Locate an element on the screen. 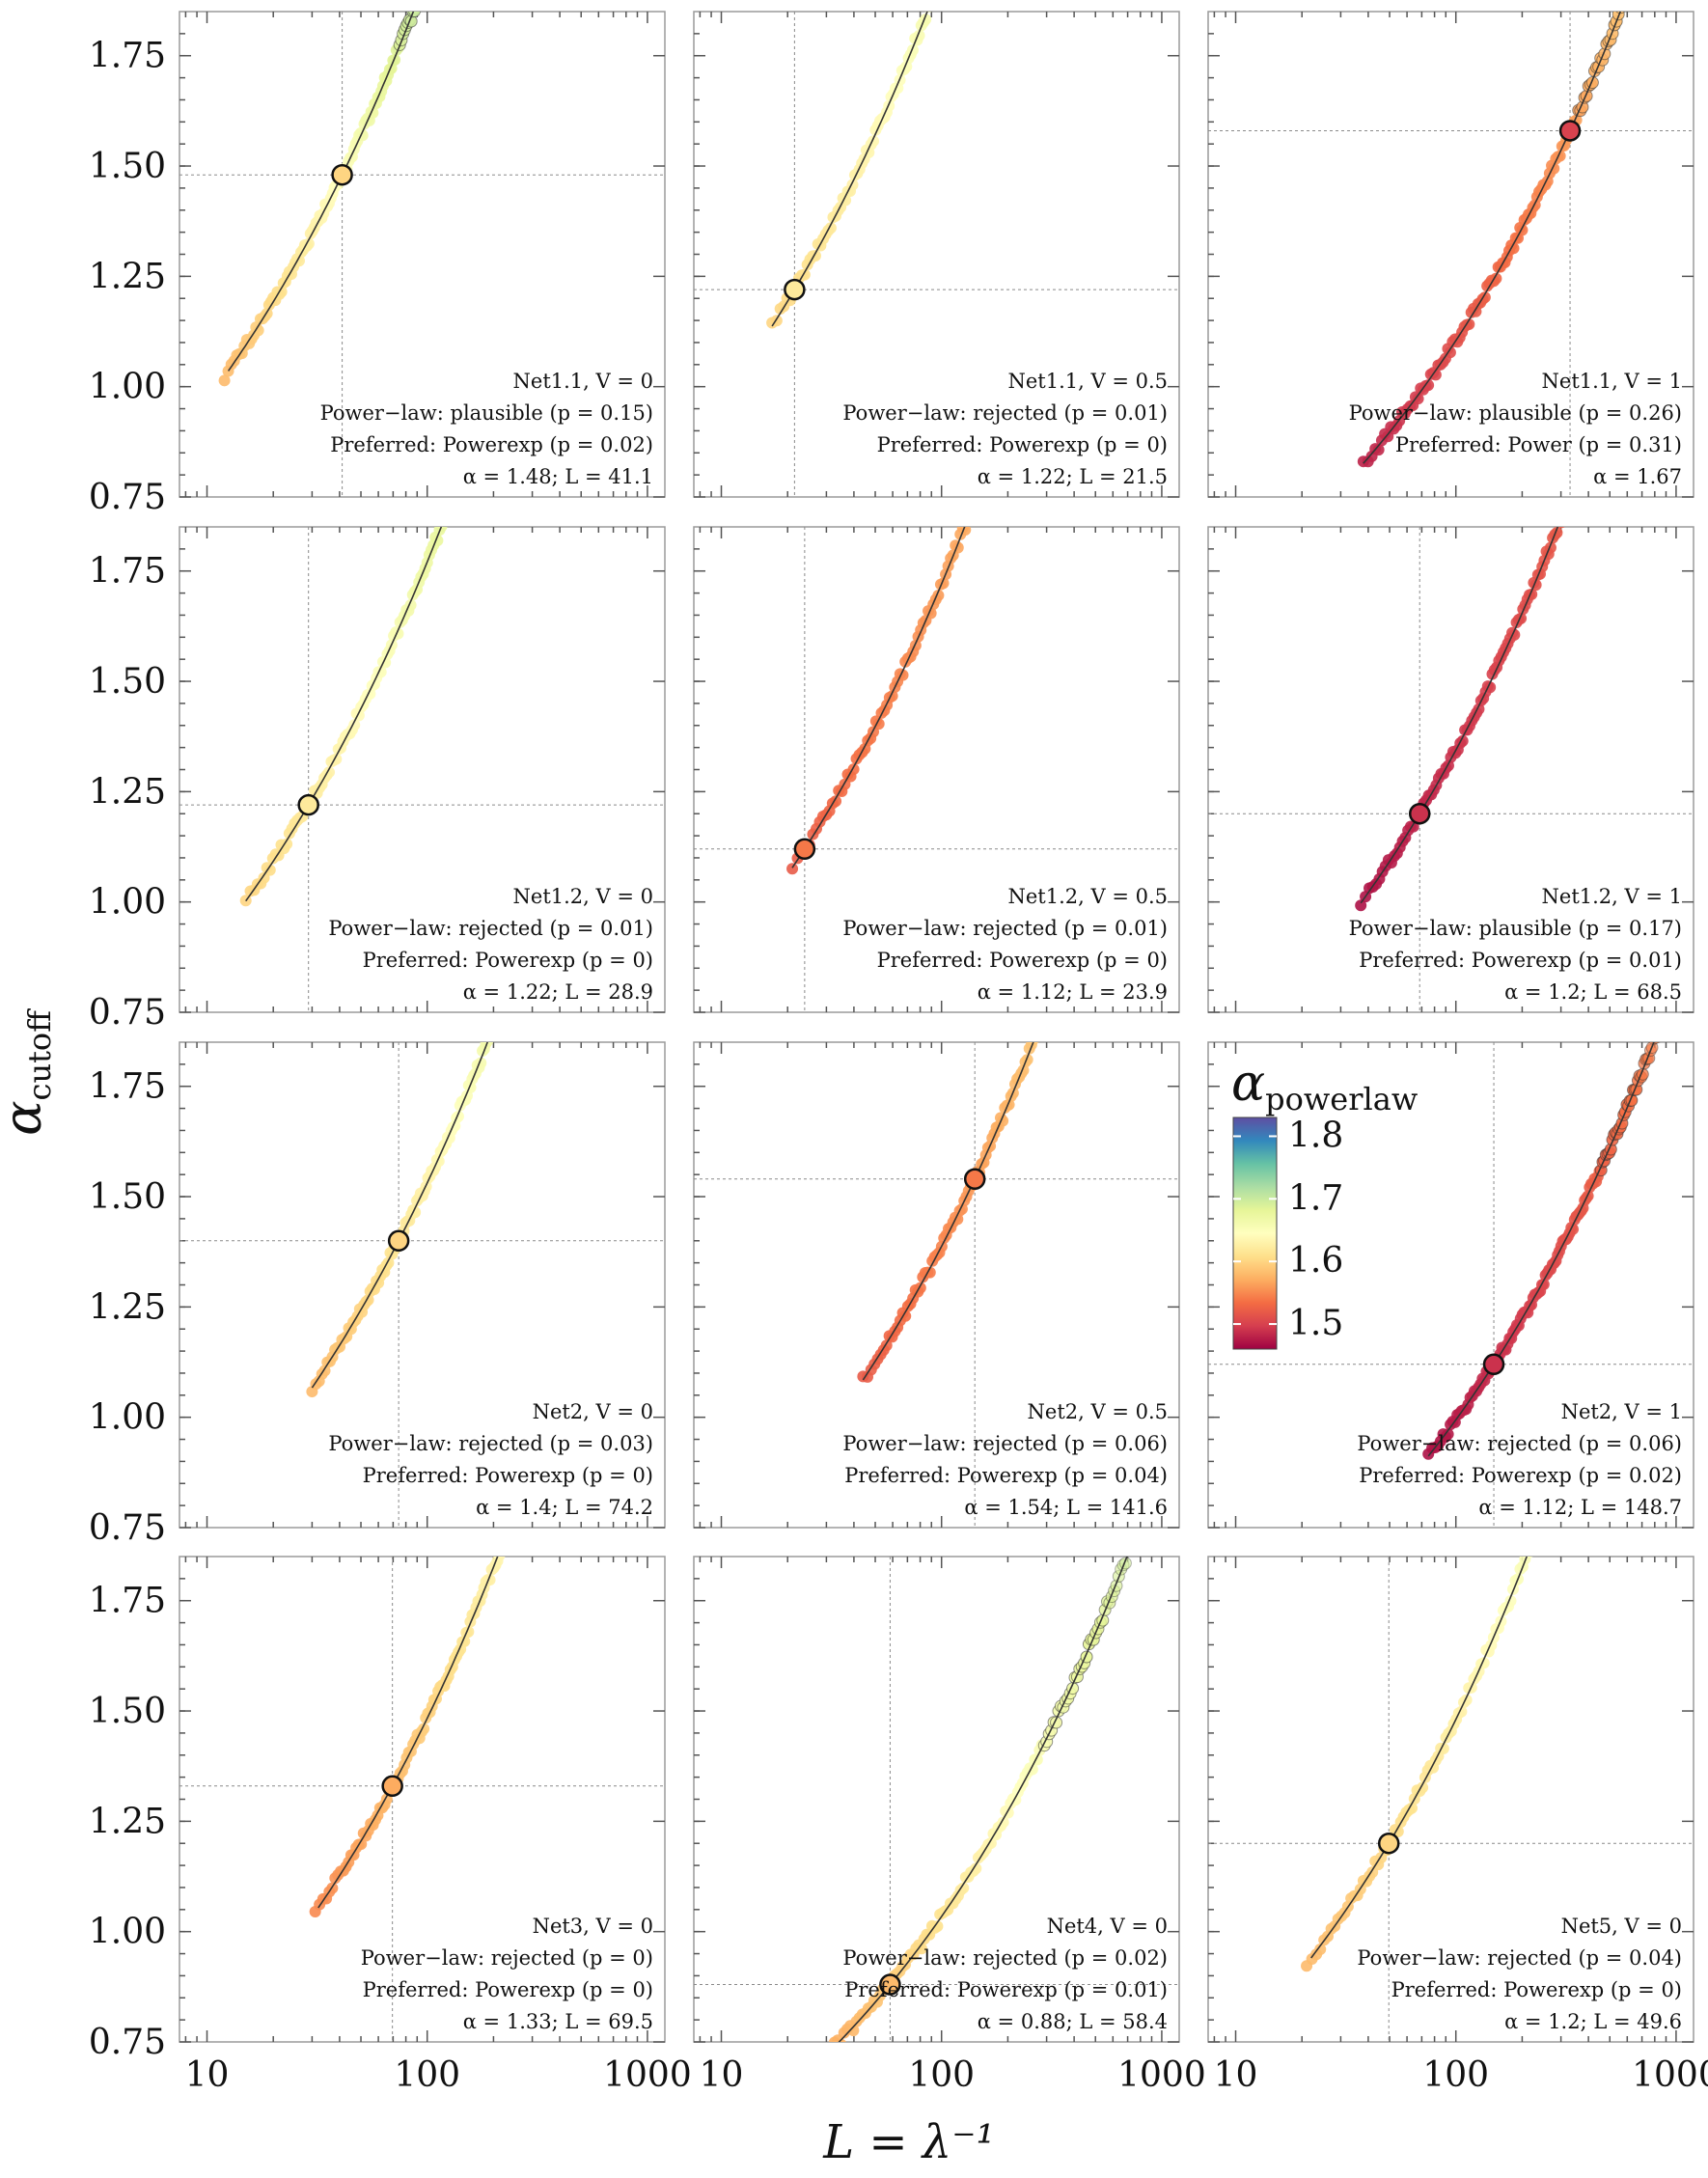 This screenshot has width=1708, height=2178. y-axis-label-main: α is located at coordinates (26, 1117).